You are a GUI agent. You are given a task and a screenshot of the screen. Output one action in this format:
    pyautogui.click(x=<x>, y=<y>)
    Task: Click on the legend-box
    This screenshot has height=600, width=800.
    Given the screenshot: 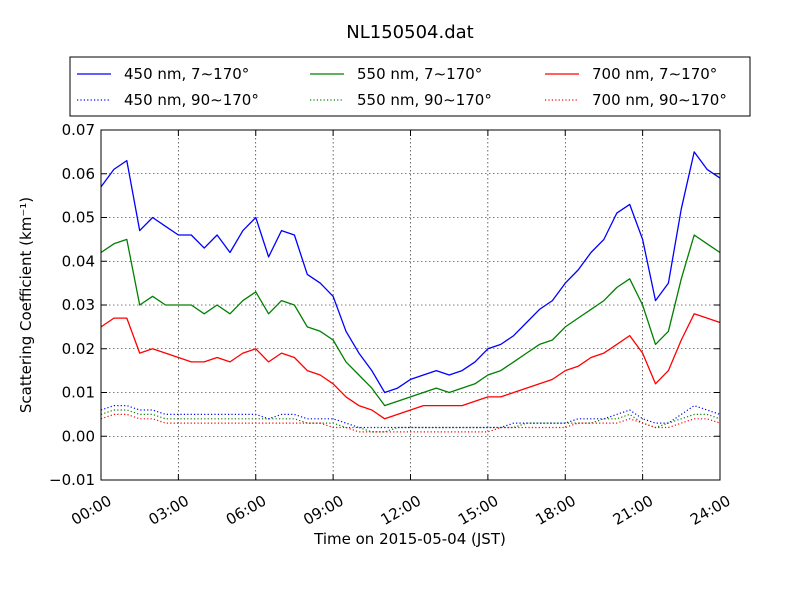 What is the action you would take?
    pyautogui.click(x=410, y=86)
    